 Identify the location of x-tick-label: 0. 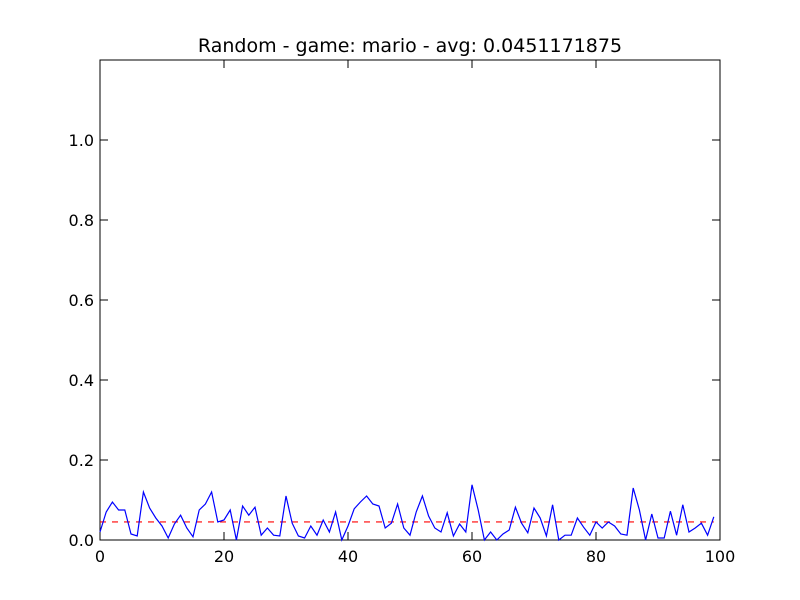
(100, 556).